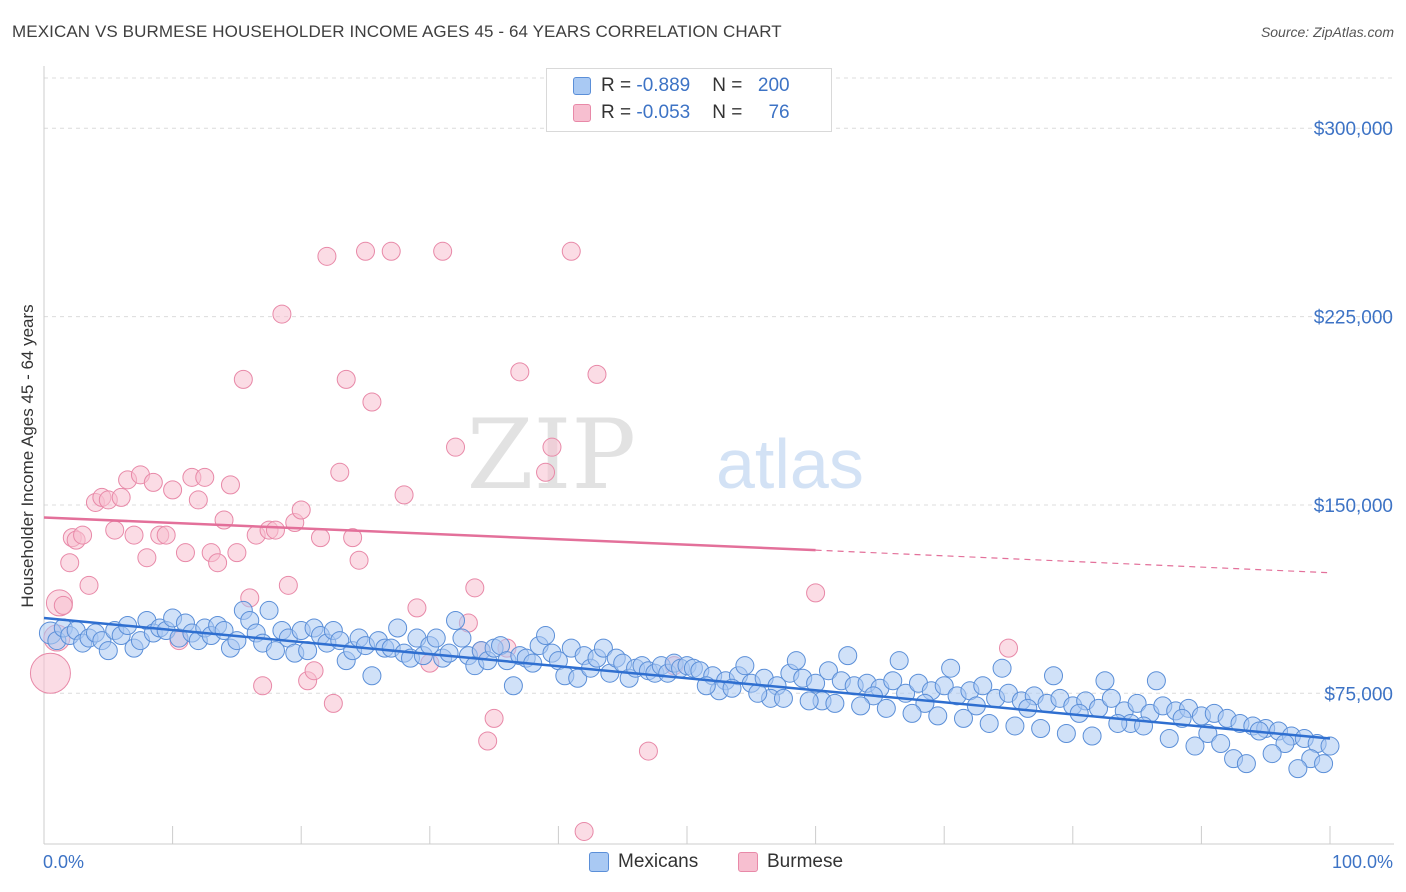 The image size is (1406, 892). Describe the element at coordinates (1353, 506) in the screenshot. I see `y-tick-label: $150,000` at that location.